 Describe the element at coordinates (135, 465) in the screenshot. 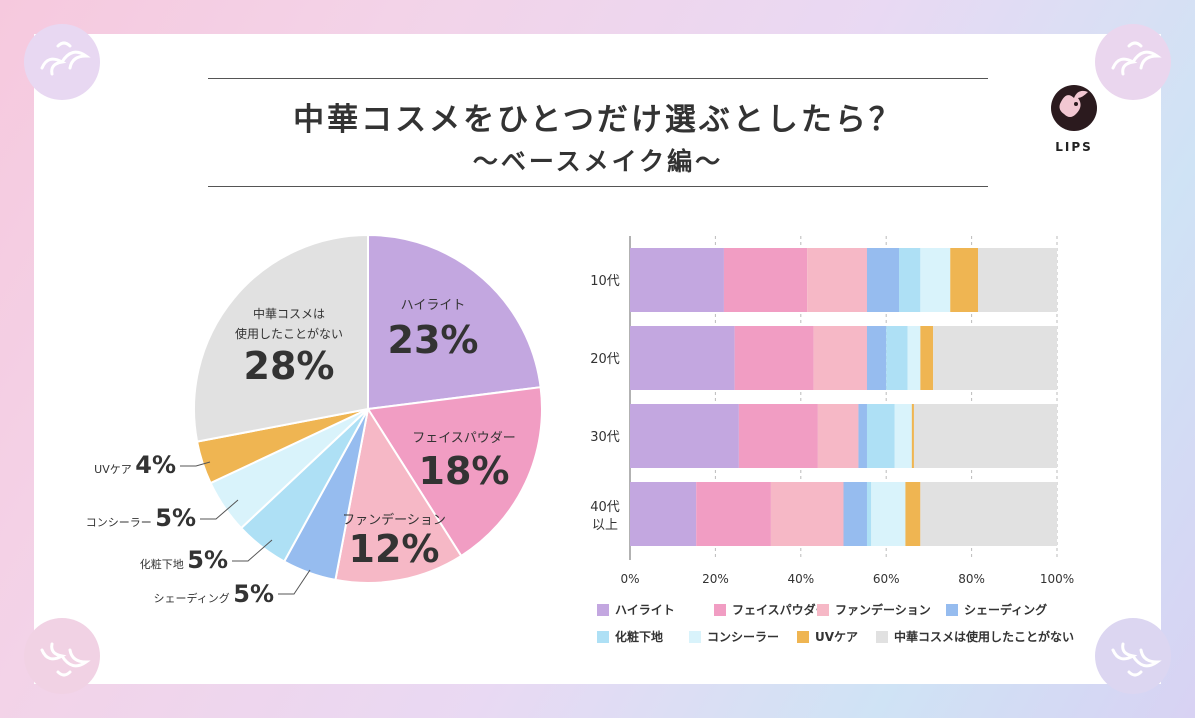

I see `pie-outside-label: UVケア 4%` at that location.